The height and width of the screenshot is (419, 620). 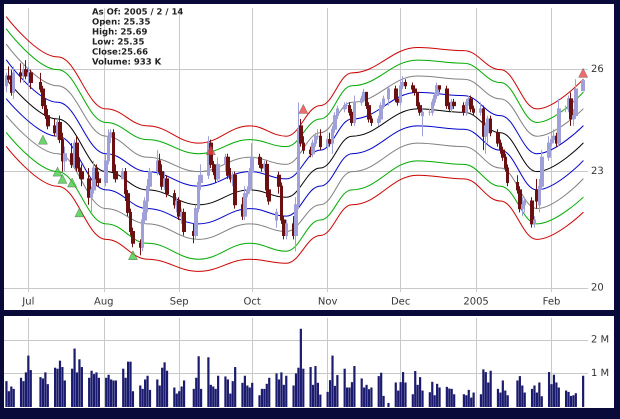 What do you see at coordinates (600, 340) in the screenshot?
I see `y-tick-label: 2 M` at bounding box center [600, 340].